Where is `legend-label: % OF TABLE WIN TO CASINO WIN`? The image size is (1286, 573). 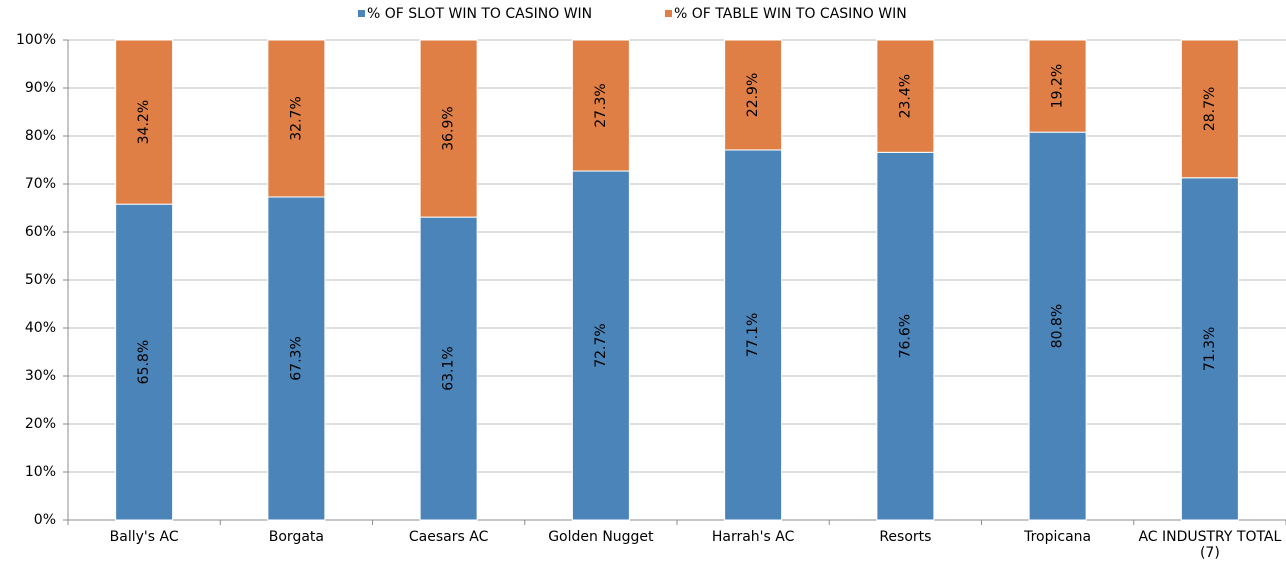 legend-label: % OF TABLE WIN TO CASINO WIN is located at coordinates (790, 14).